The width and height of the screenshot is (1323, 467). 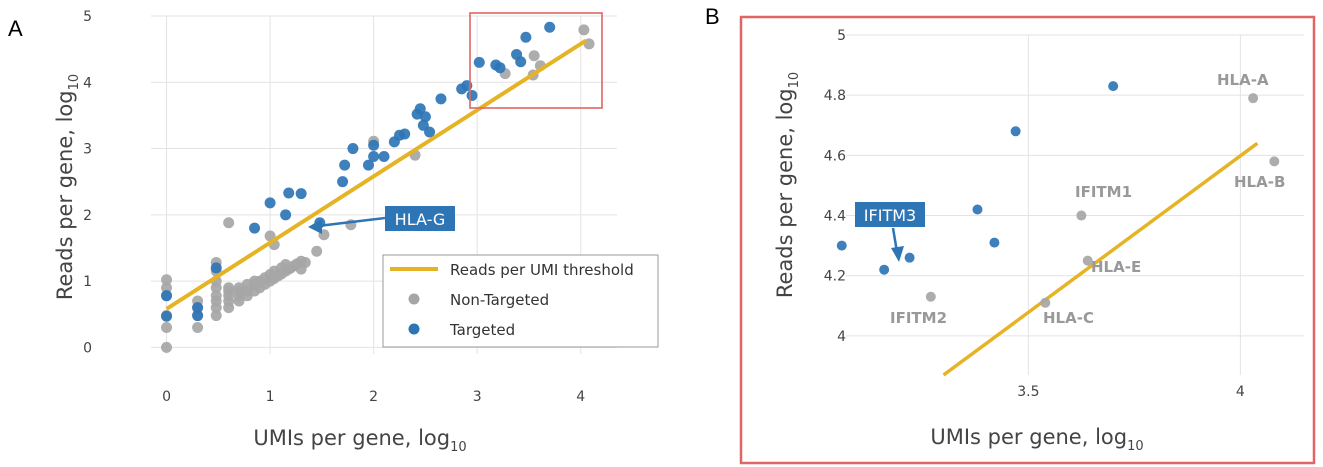 What do you see at coordinates (890, 232) in the screenshot?
I see `ifitm3-callout: IFITM3` at bounding box center [890, 232].